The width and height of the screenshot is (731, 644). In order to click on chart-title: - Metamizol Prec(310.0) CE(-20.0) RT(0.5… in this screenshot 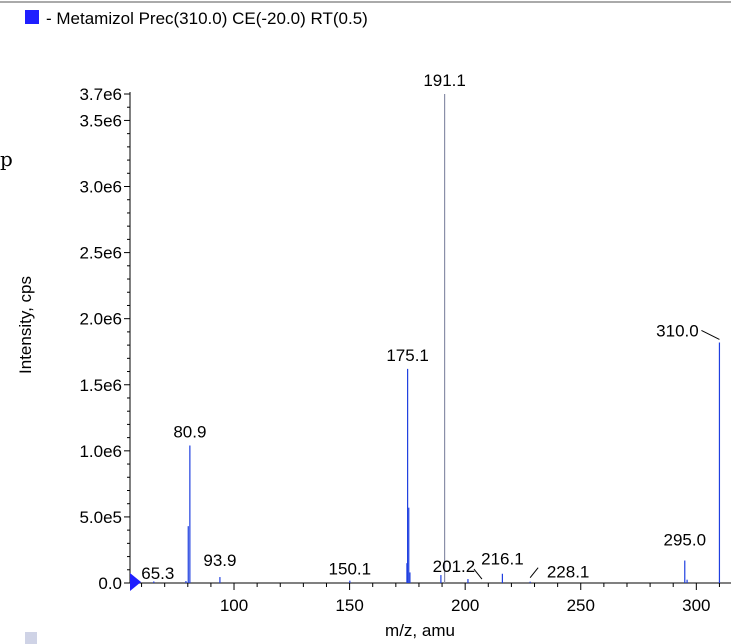, I will do `click(207, 18)`.